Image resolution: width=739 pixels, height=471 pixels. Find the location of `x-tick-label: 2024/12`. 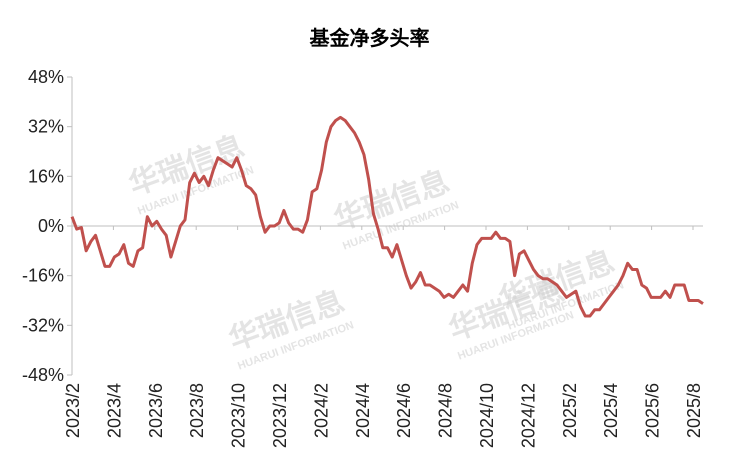

x-tick-label: 2024/12 is located at coordinates (528, 415).